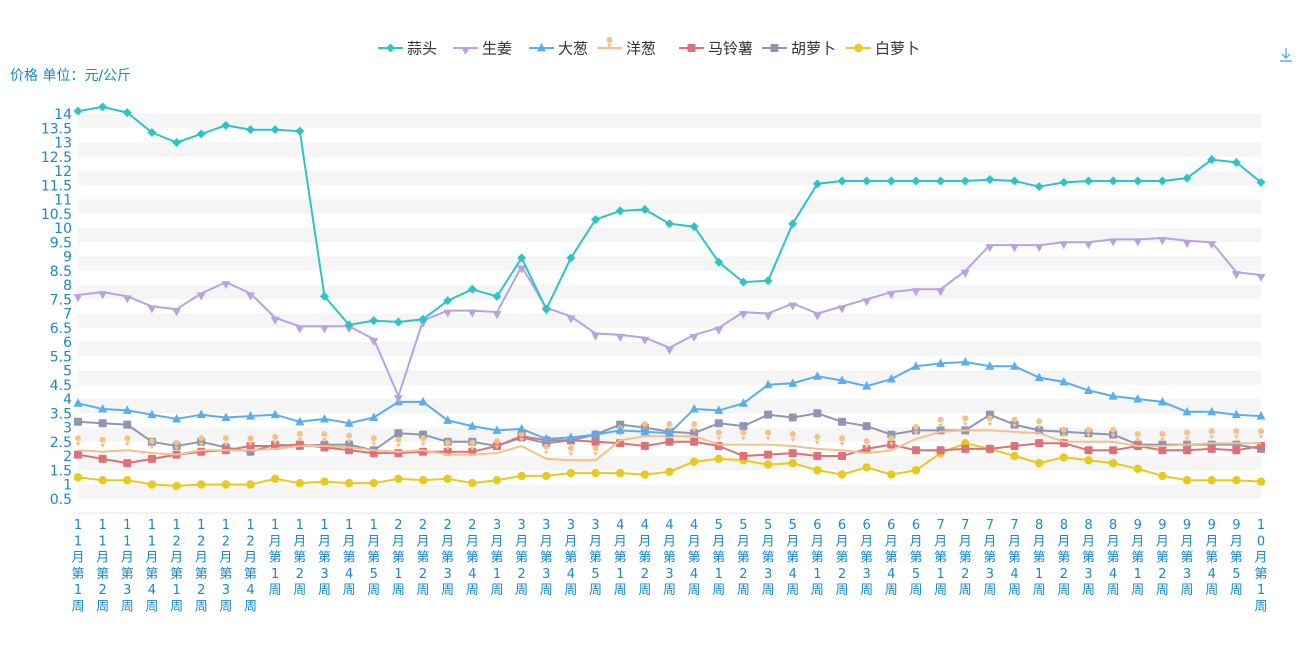 The image size is (1300, 650). Describe the element at coordinates (716, 49) in the screenshot. I see `legend-item: 马铃薯` at that location.